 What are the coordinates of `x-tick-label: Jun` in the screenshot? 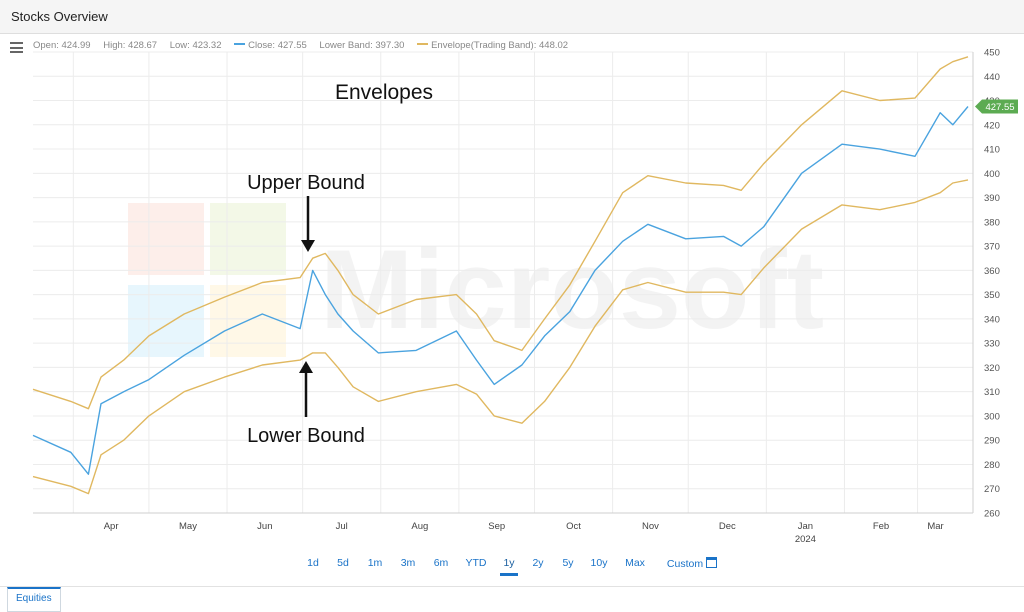 It's located at (264, 526).